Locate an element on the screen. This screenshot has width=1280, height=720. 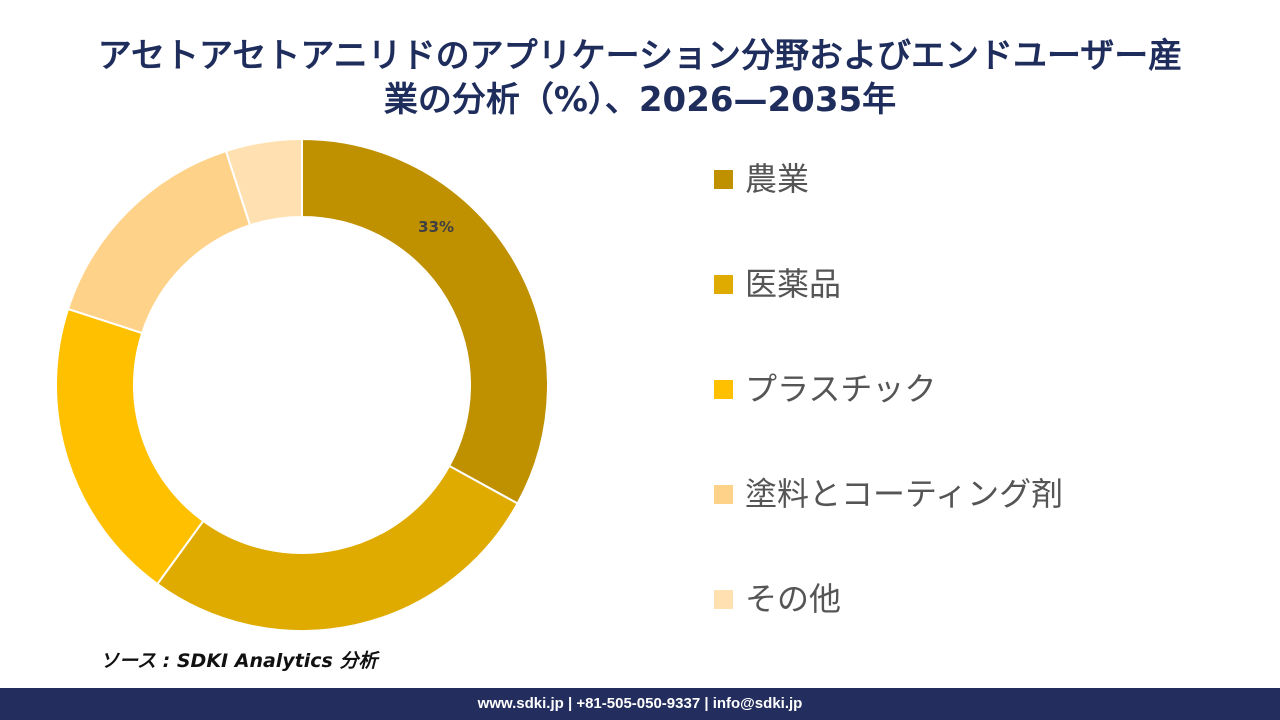
legend-label-4: 塗料とコーティング剤 is located at coordinates (904, 494).